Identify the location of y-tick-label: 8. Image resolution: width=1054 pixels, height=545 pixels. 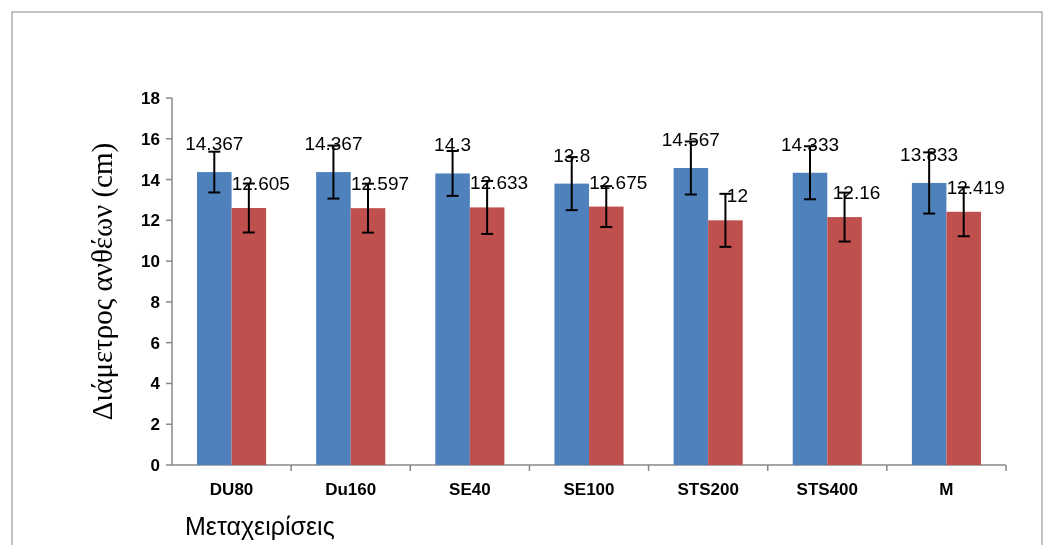
(155, 302).